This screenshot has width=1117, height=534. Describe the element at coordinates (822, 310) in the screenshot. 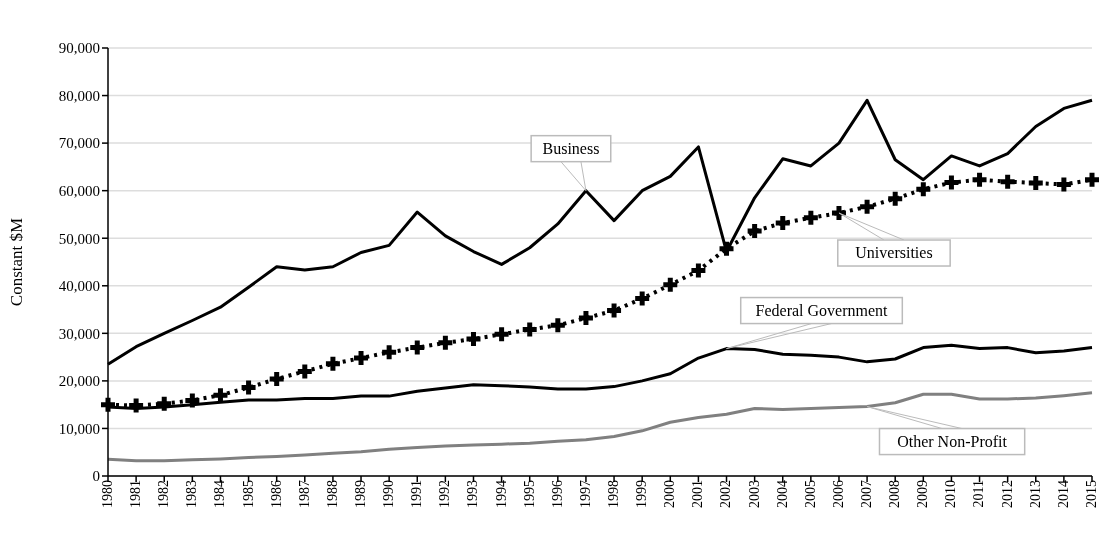

I see `series-label: Federal Government` at that location.